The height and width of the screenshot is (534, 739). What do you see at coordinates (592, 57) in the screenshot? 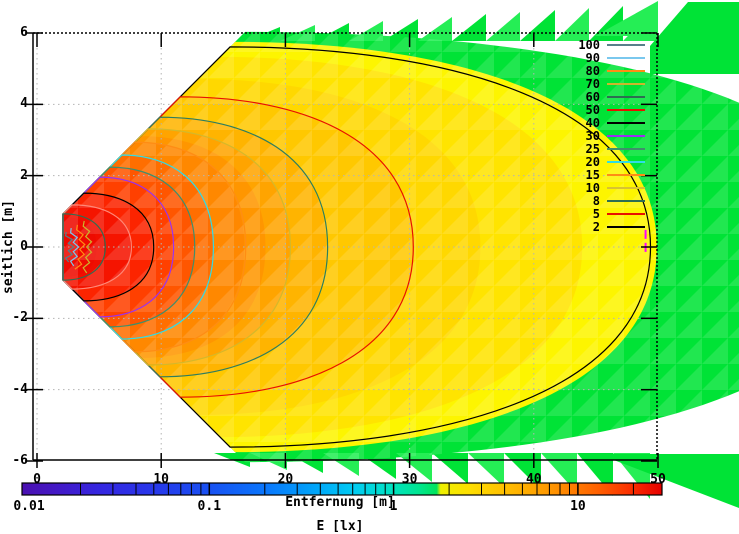
I see `legend-label: 90` at bounding box center [592, 57].